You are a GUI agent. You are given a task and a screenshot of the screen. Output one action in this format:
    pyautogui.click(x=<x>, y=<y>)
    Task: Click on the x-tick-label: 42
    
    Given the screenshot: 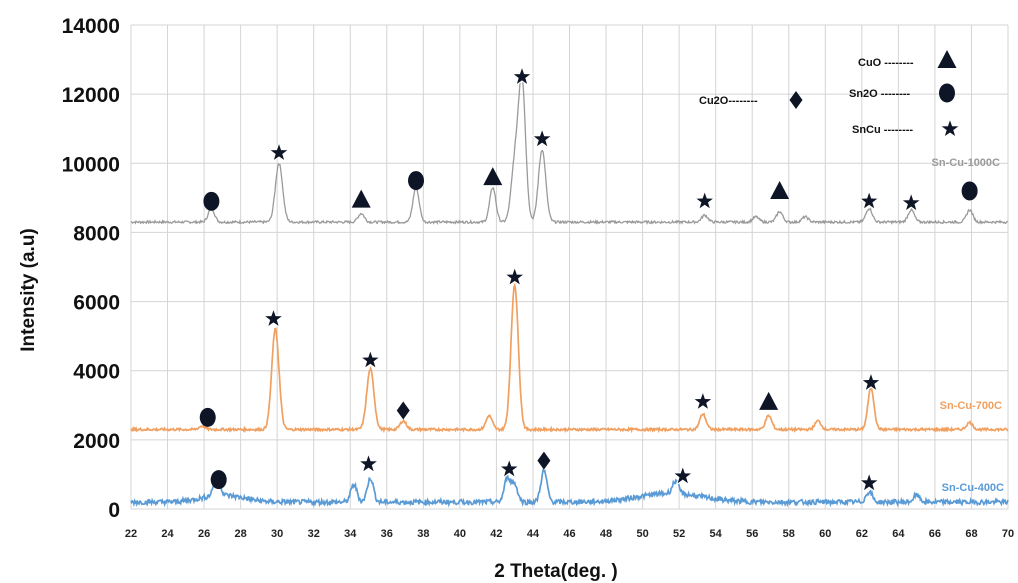 What is the action you would take?
    pyautogui.click(x=496, y=534)
    